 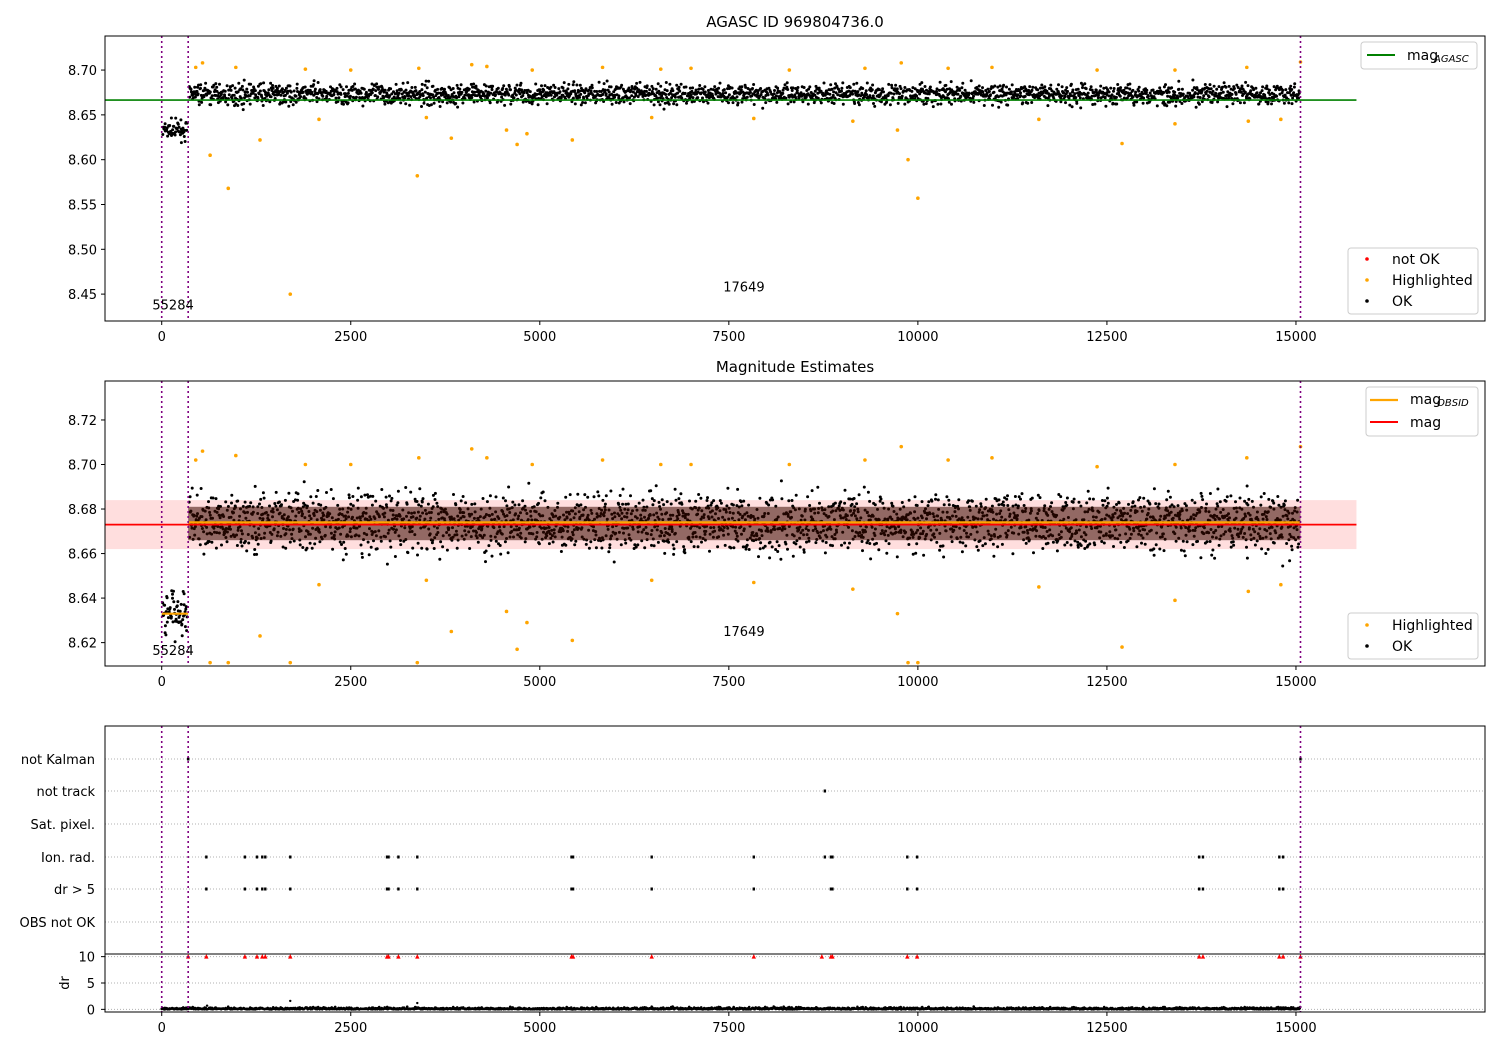 I want to click on y-tick-label: 8.60, so click(x=82, y=161).